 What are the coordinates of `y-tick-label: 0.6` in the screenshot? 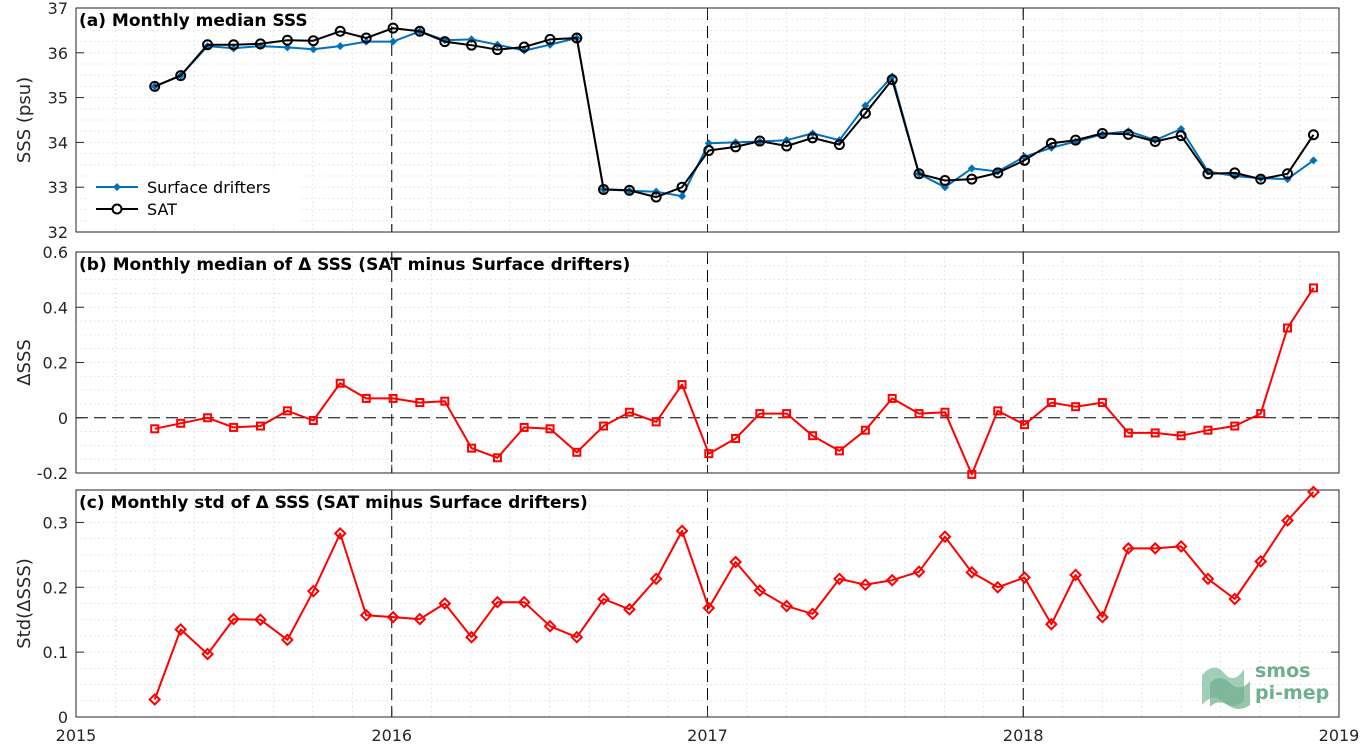 It's located at (55, 252).